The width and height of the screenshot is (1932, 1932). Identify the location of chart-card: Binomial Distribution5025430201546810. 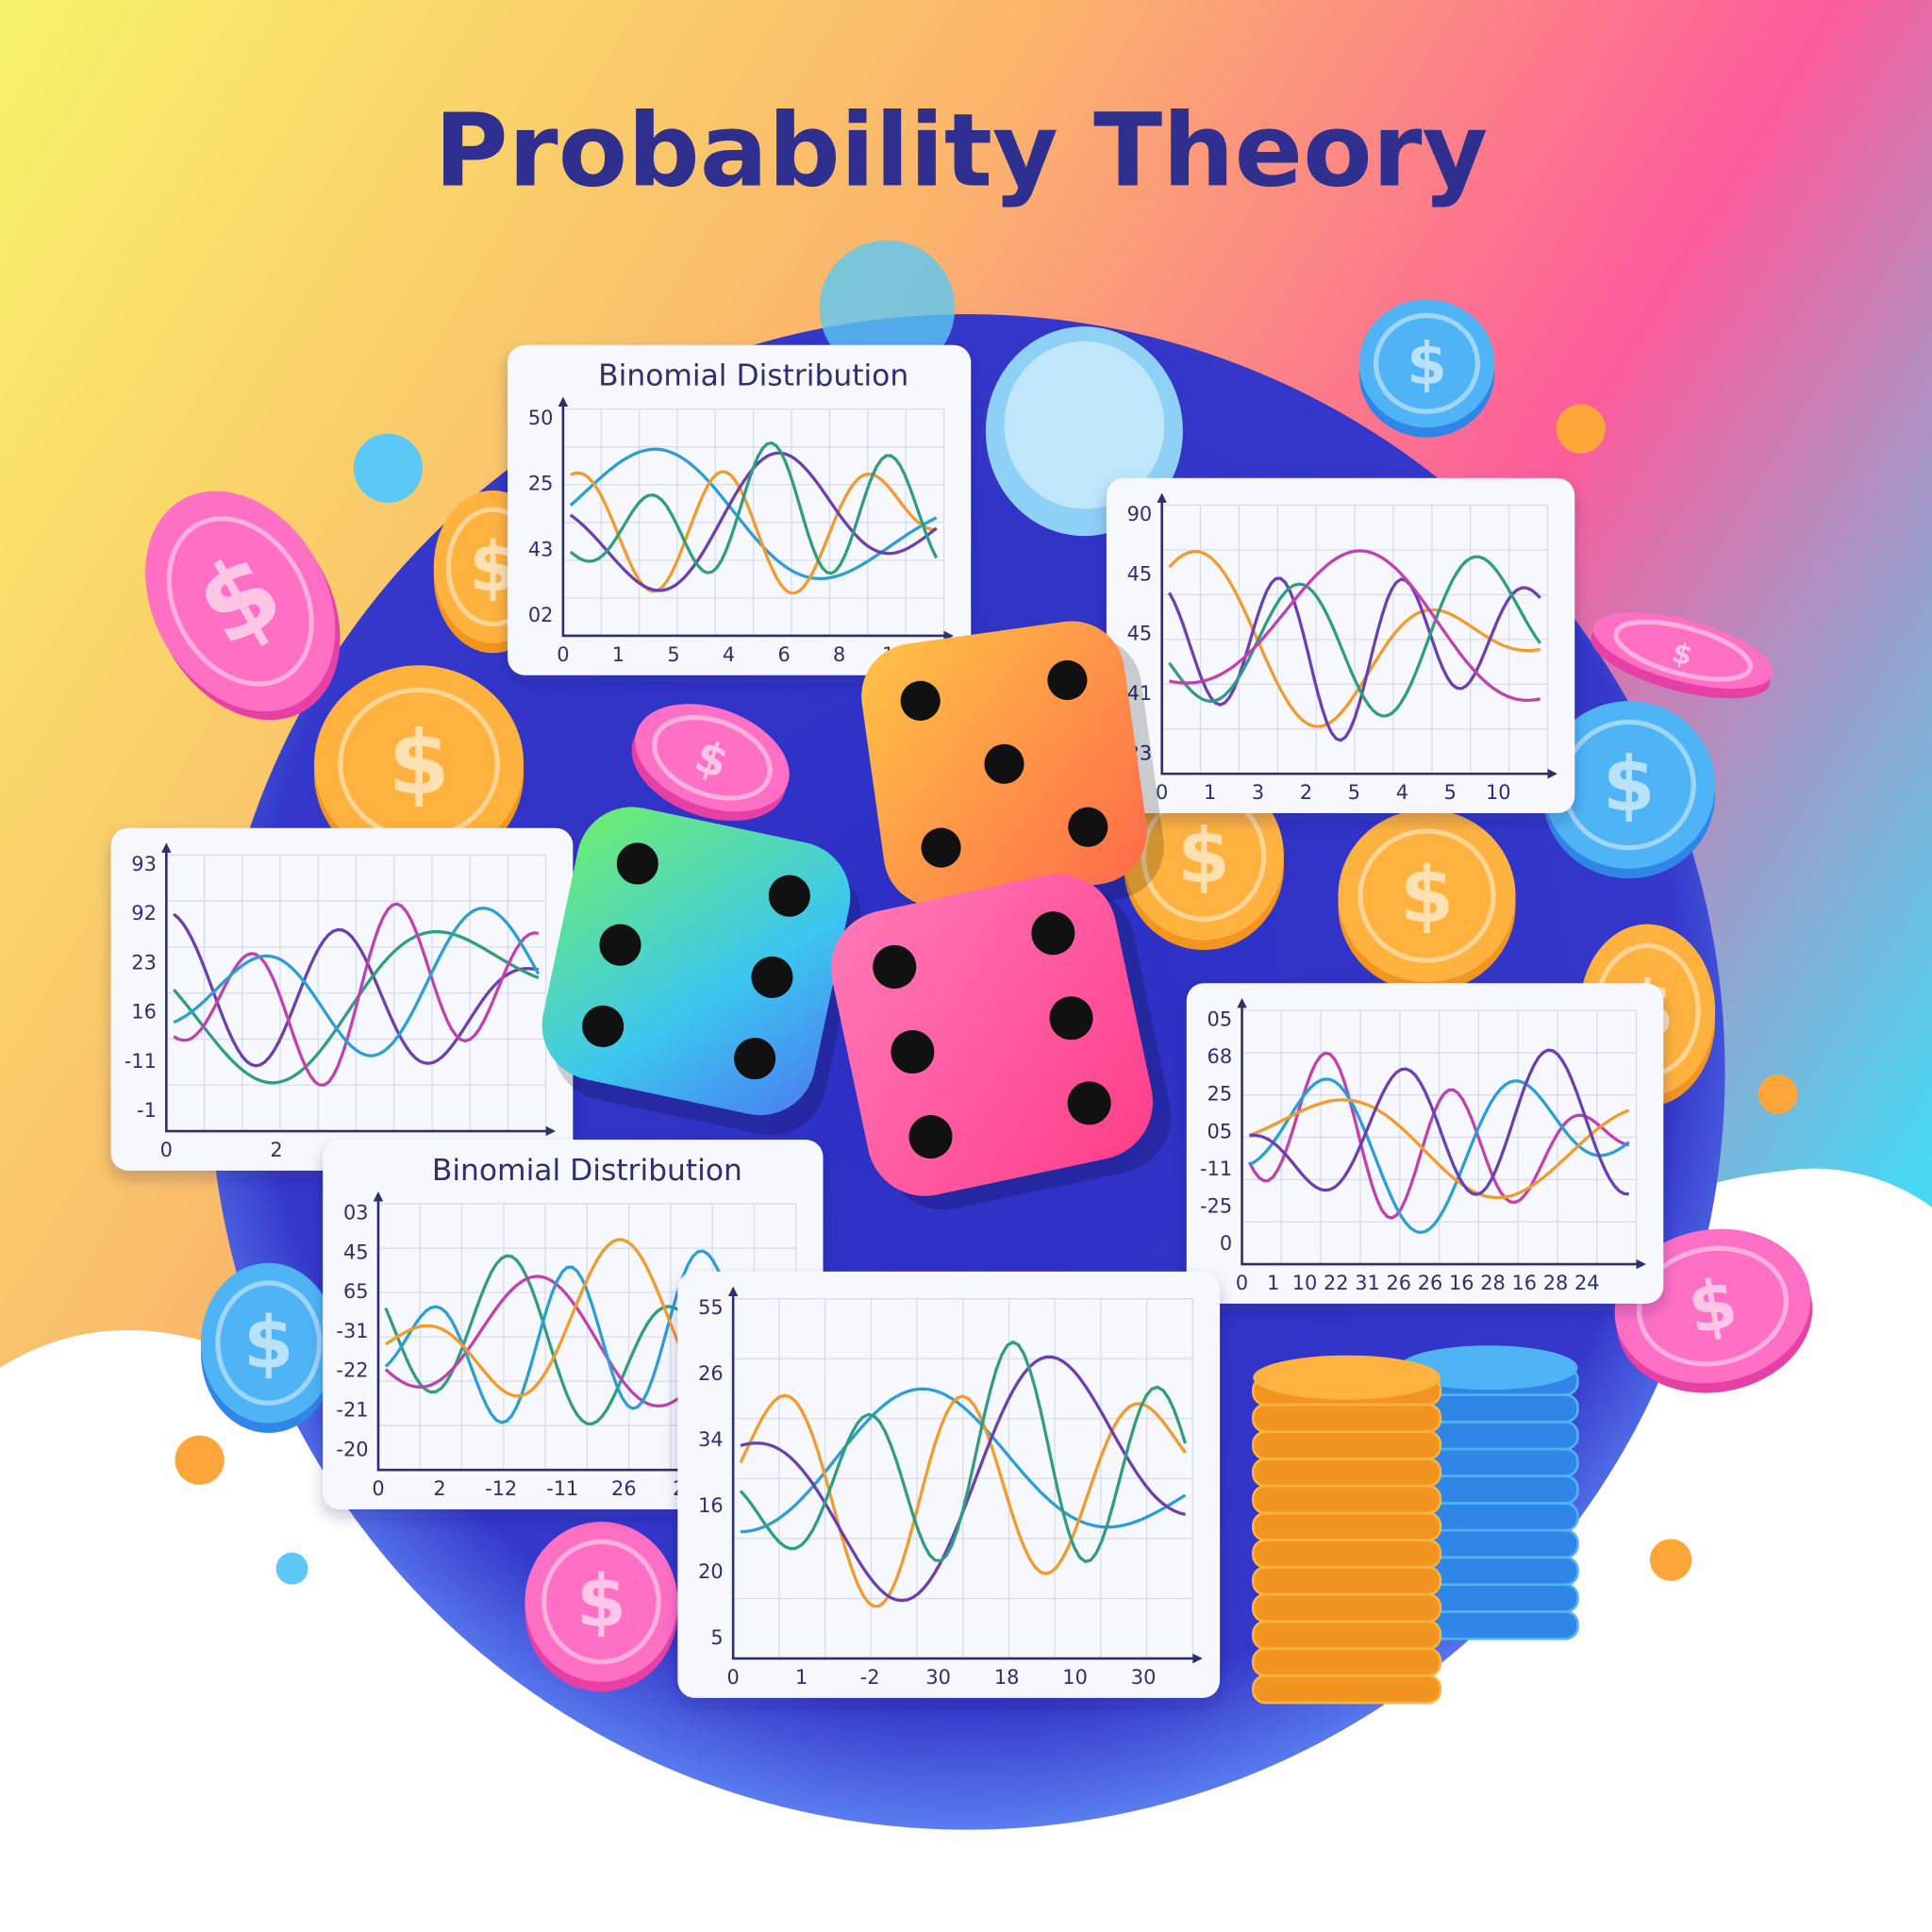
(740, 510).